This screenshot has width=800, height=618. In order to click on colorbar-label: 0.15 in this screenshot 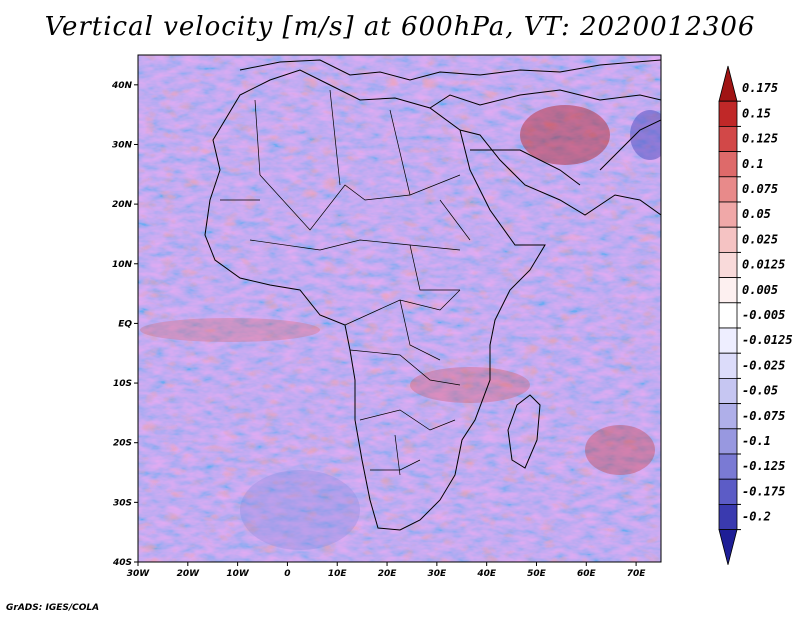, I will do `click(756, 113)`.